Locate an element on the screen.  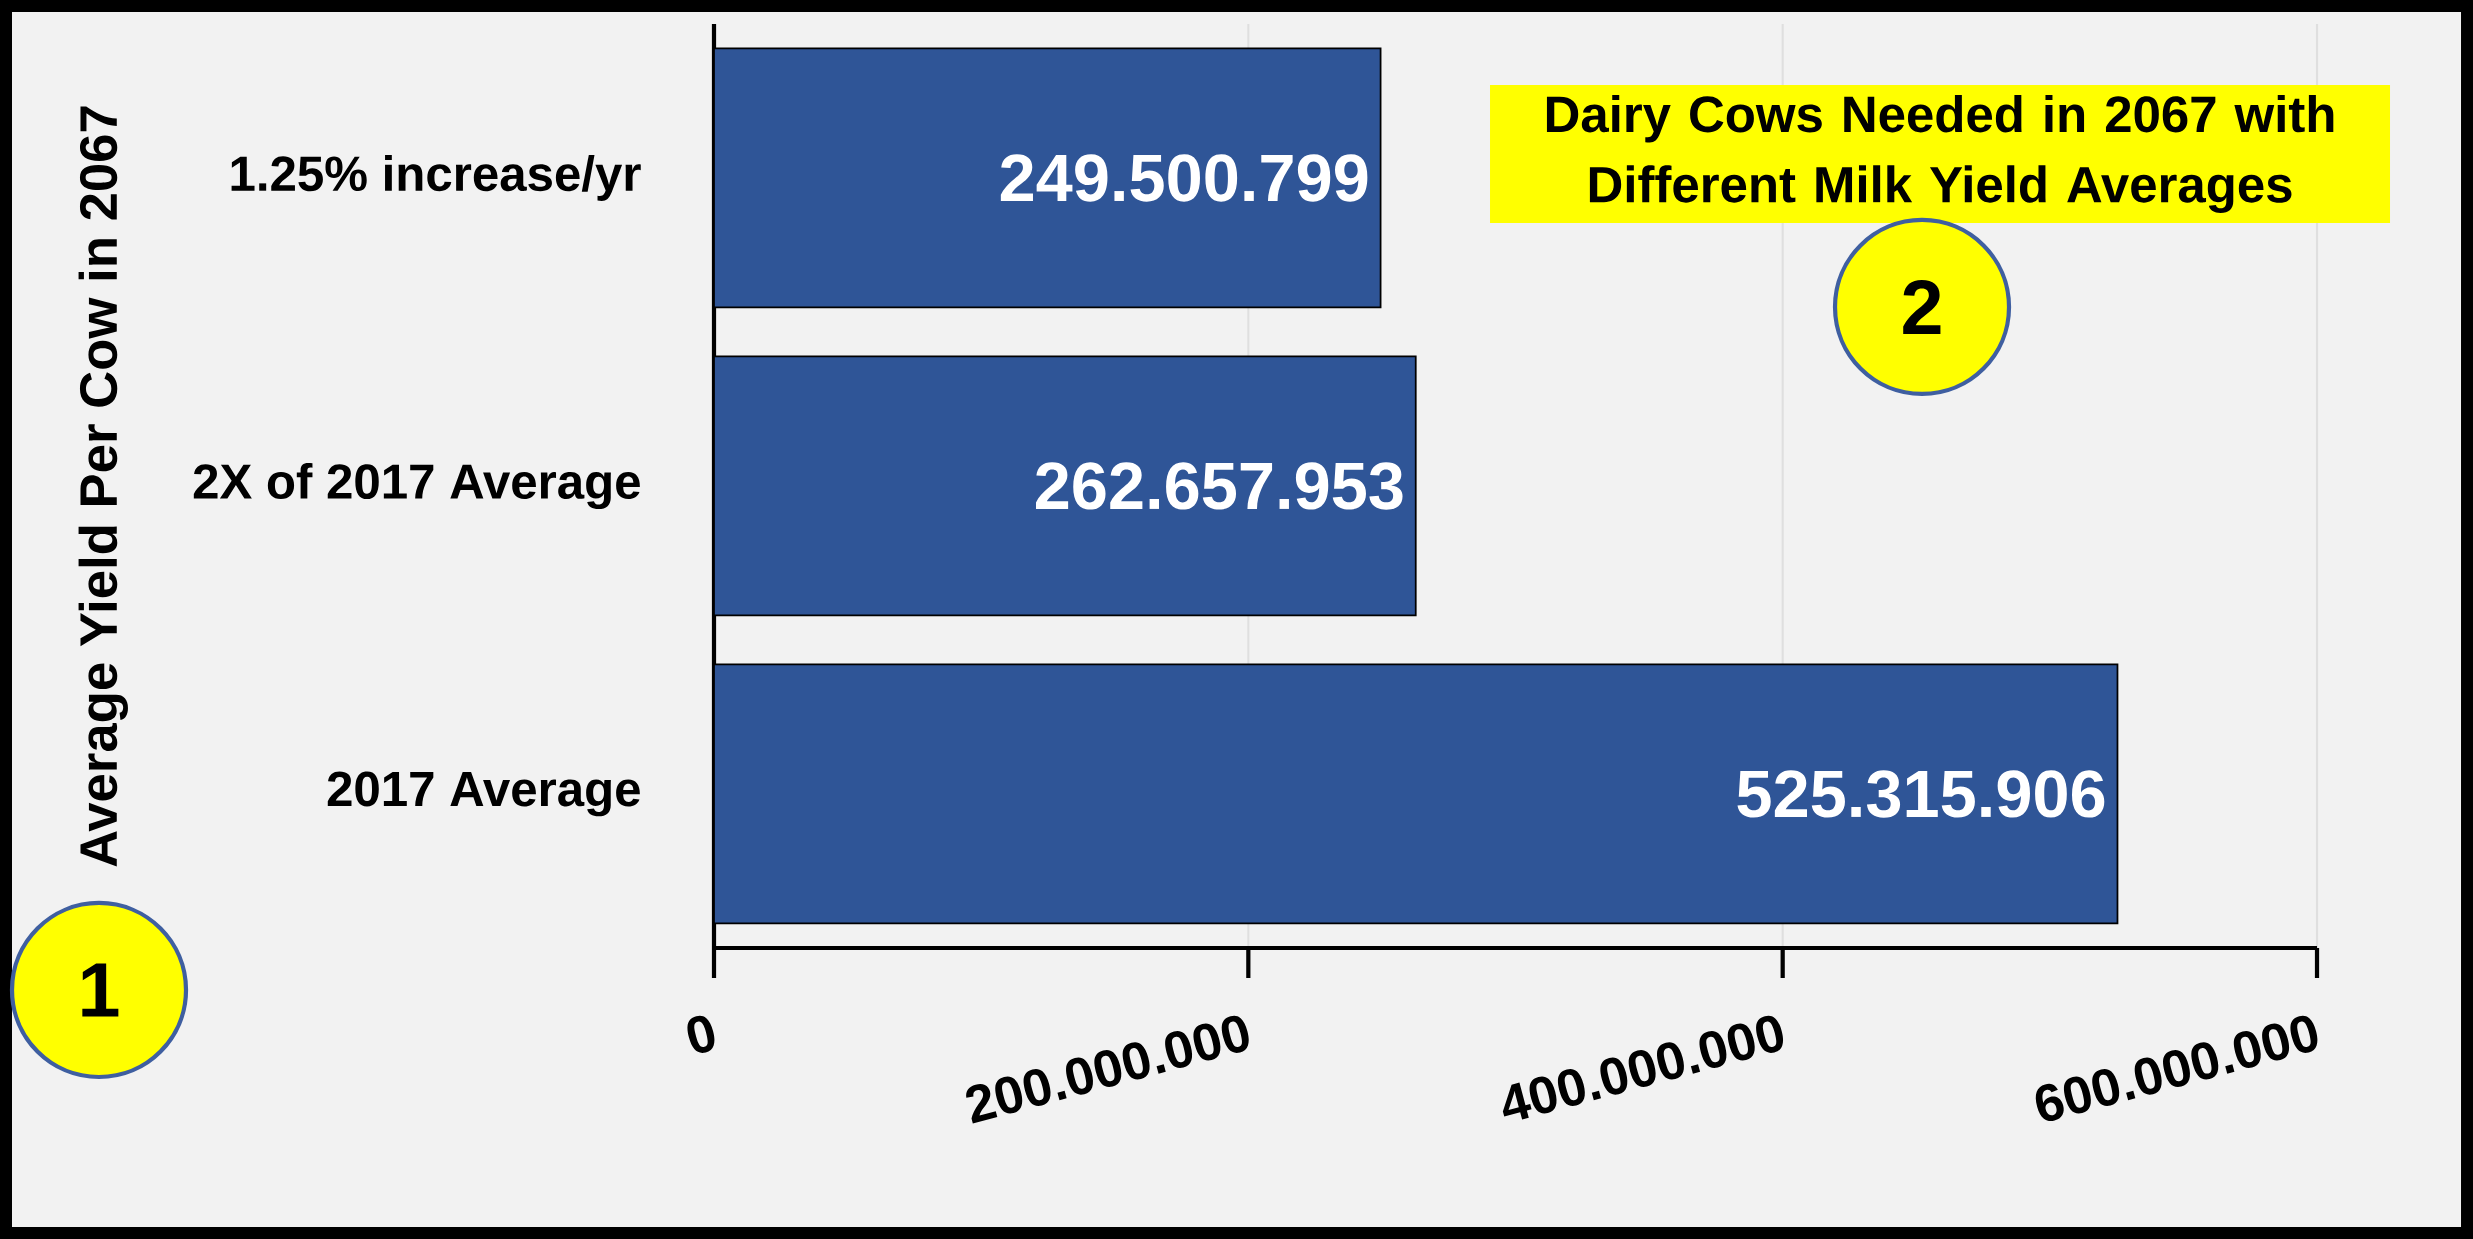
y-tick-label: 1.25% increase/yr is located at coordinates (436, 178).